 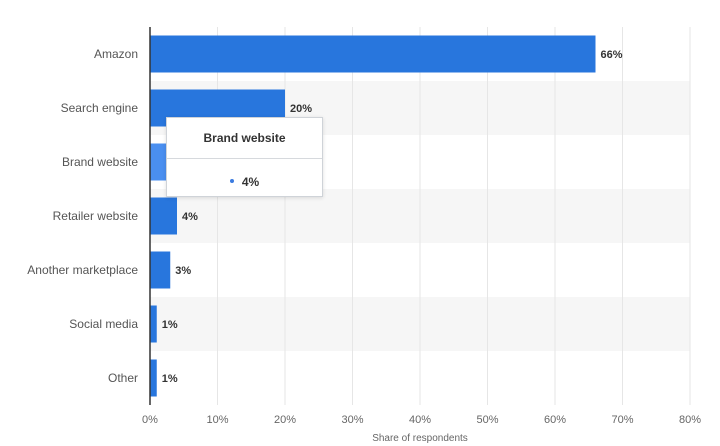 What do you see at coordinates (244, 138) in the screenshot?
I see `tooltip-title: Brand website` at bounding box center [244, 138].